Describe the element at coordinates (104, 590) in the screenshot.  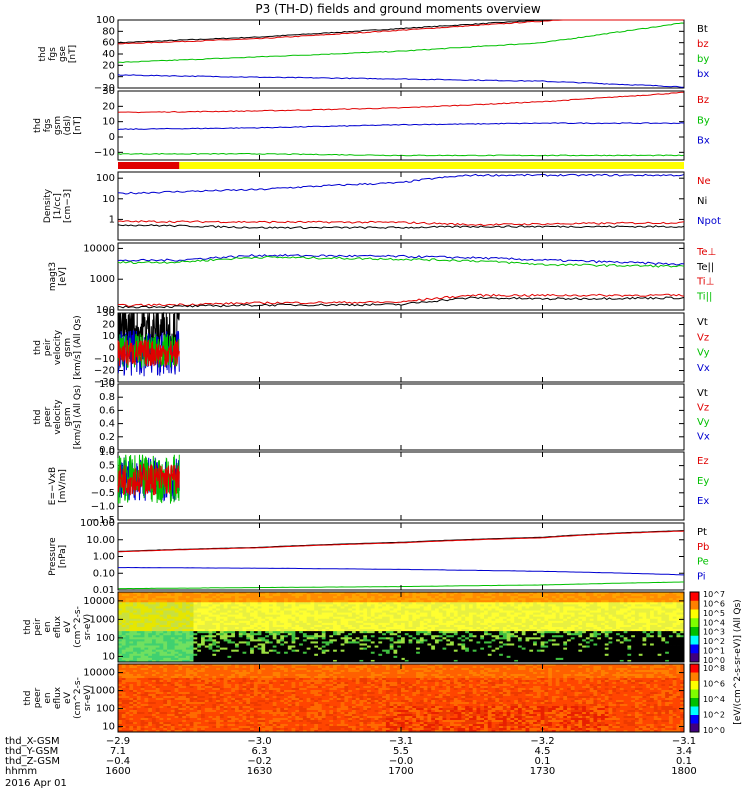
I see `y-tick-label: 0.01` at that location.